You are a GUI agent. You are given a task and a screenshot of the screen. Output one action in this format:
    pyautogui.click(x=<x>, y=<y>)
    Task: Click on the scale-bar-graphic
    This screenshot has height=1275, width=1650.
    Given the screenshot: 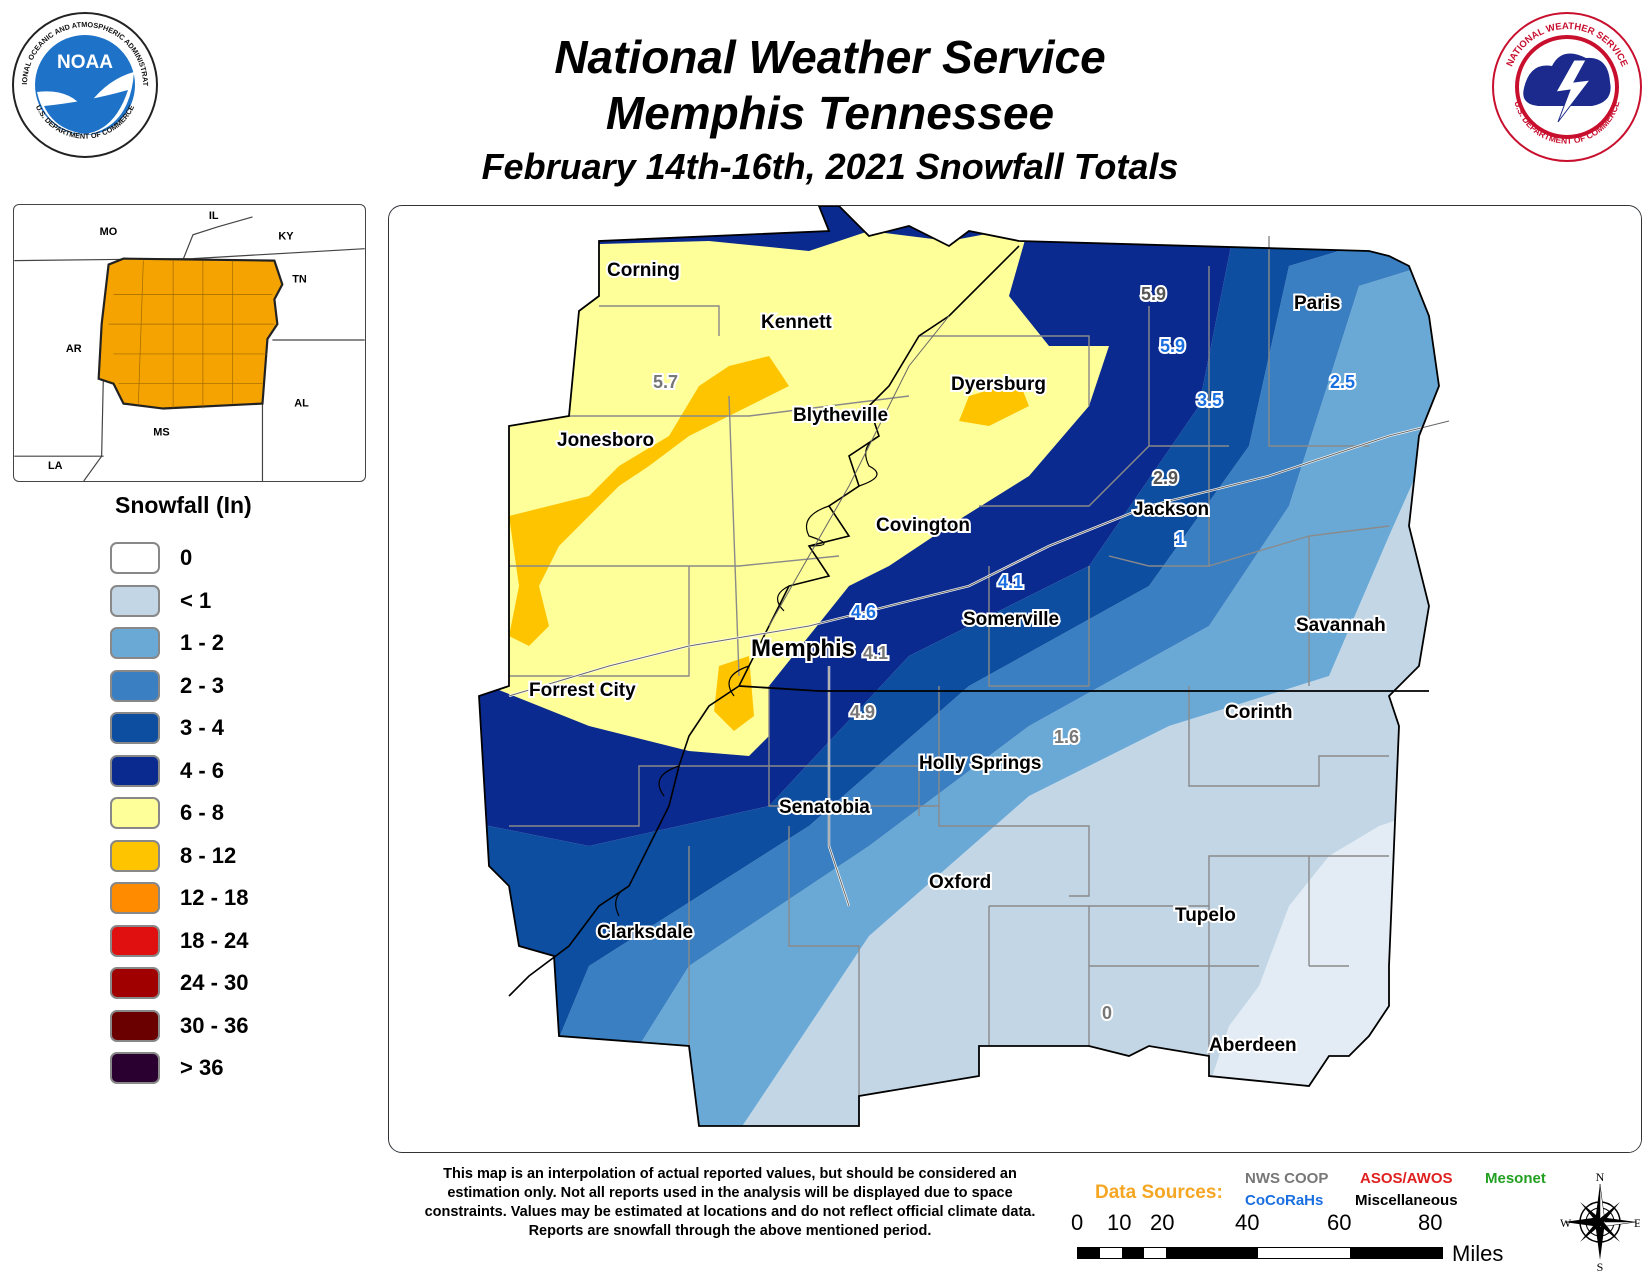 What is the action you would take?
    pyautogui.click(x=1260, y=1253)
    